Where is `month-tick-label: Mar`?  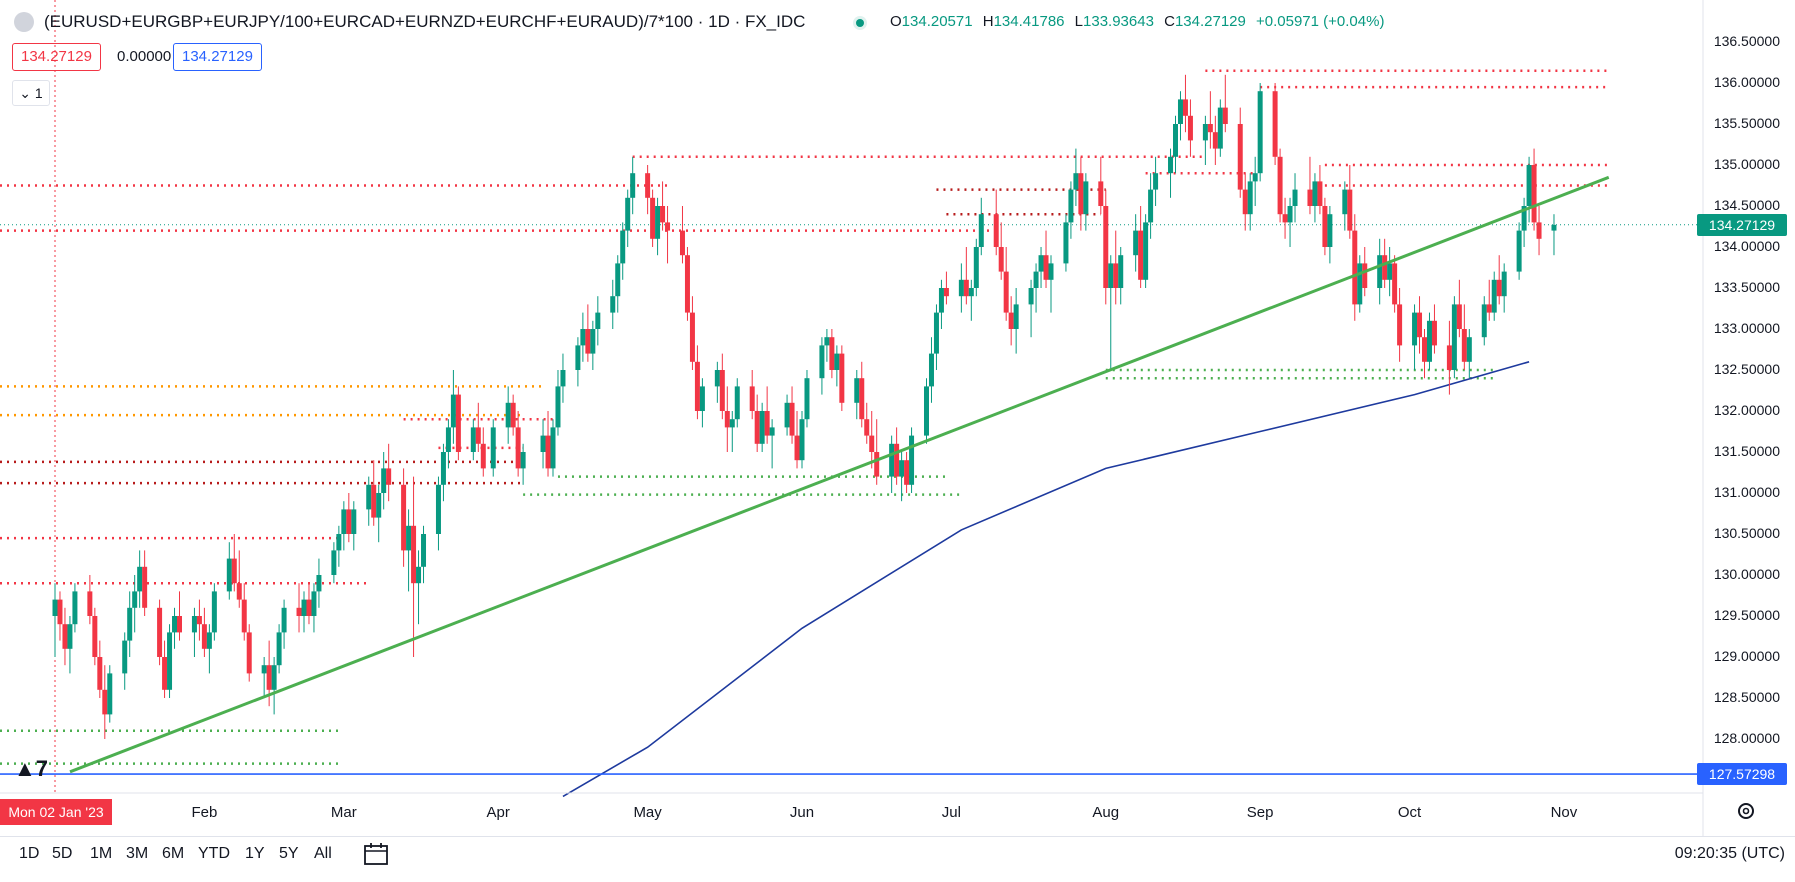
month-tick-label: Mar is located at coordinates (343, 812).